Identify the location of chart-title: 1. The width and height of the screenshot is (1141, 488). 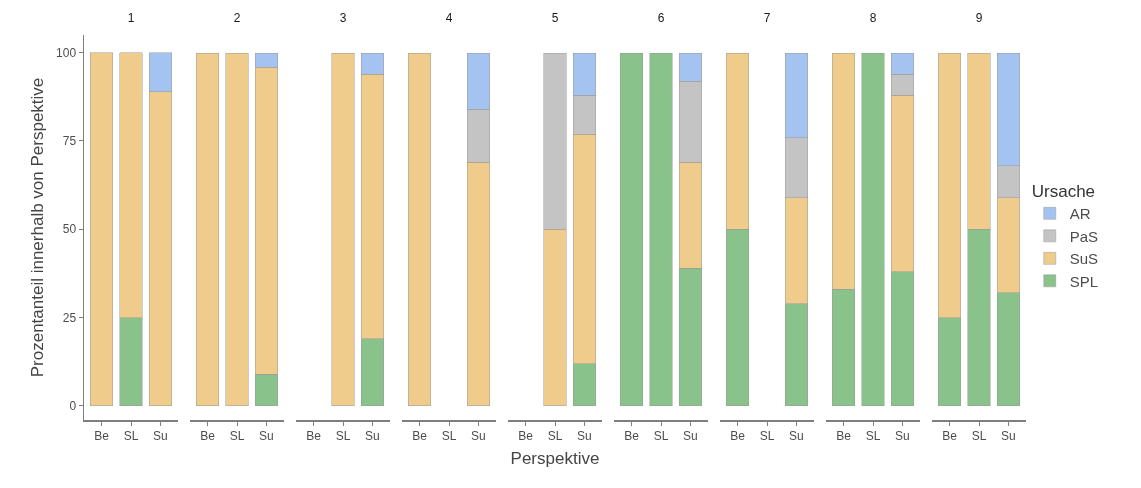
(131, 18).